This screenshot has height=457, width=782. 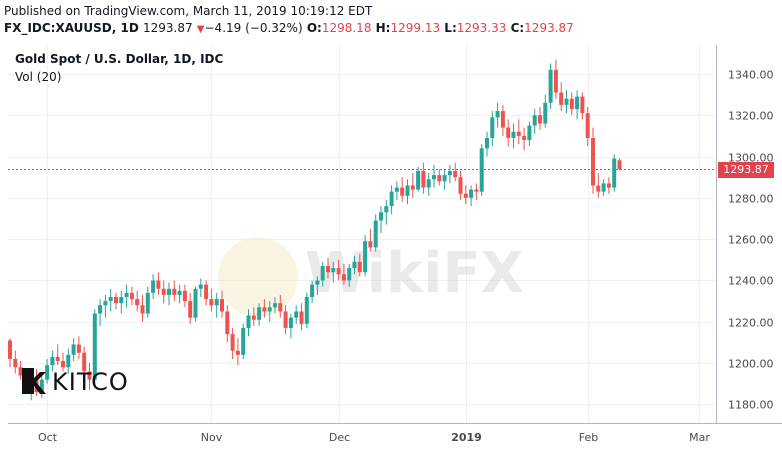 What do you see at coordinates (119, 59) in the screenshot?
I see `series-legend-title: Gold Spot / U.S. Dollar, 1D, IDC` at bounding box center [119, 59].